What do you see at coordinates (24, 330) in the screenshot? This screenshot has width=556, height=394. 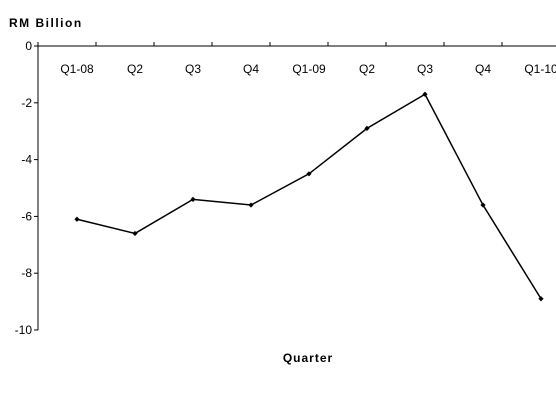 I see `y-tick-label: -10` at bounding box center [24, 330].